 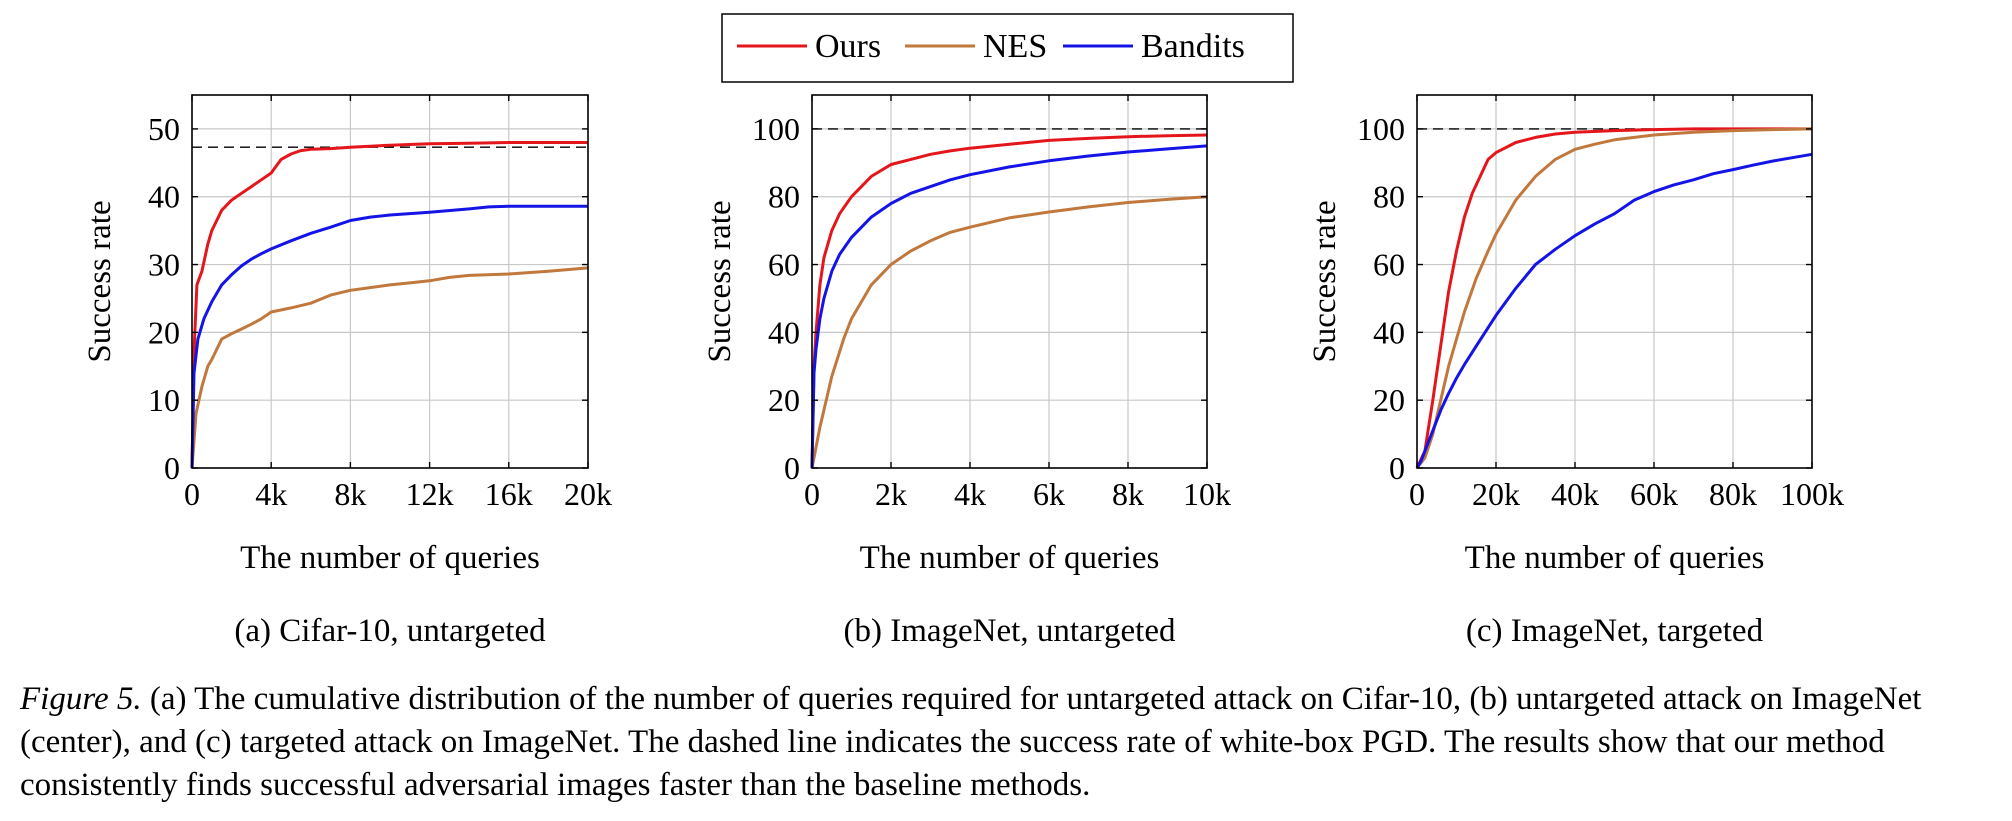 What do you see at coordinates (1733, 494) in the screenshot?
I see `x-tick-label: 80k` at bounding box center [1733, 494].